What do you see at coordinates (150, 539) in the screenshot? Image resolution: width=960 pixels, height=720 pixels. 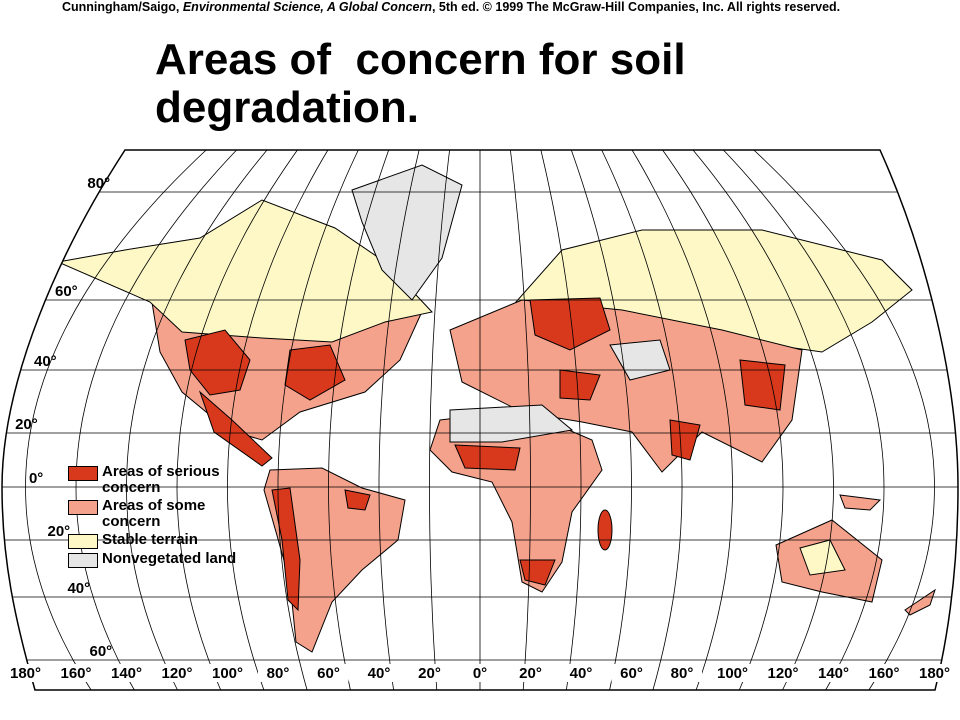 I see `legend-label: Stable terrain` at bounding box center [150, 539].